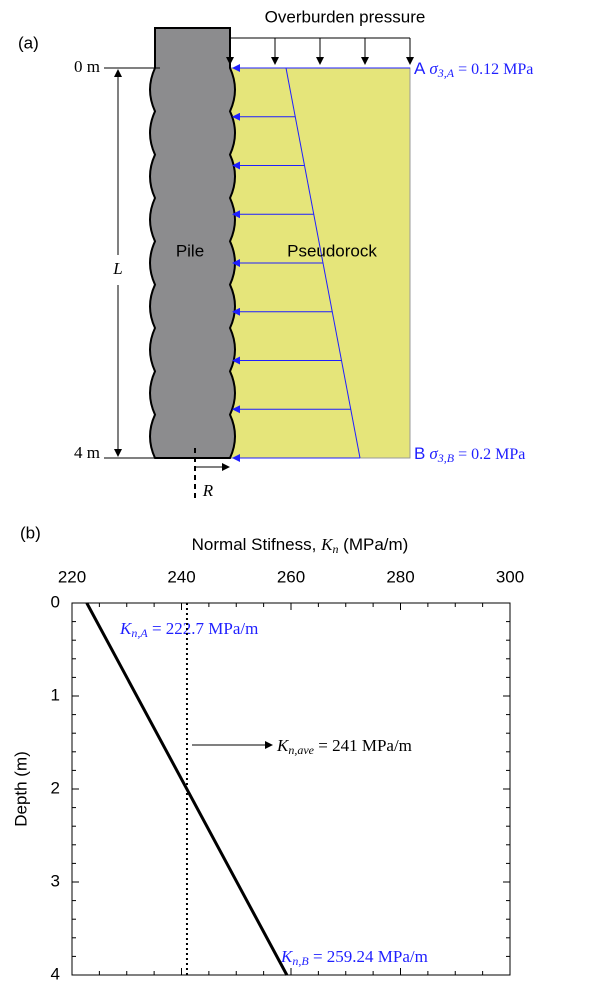  Describe the element at coordinates (419, 453) in the screenshot. I see `point-name: B` at that location.